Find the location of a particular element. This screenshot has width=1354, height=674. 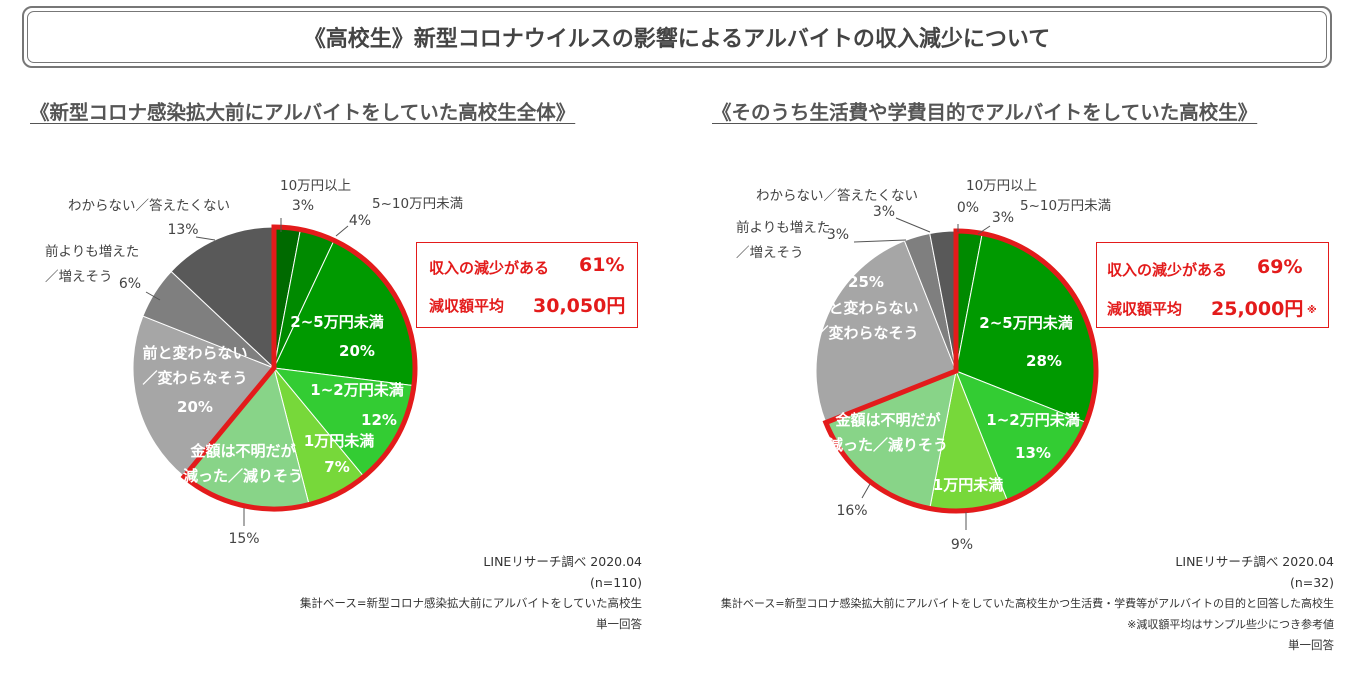

chart2-slice-6-pct: 16% is located at coordinates (851, 511).